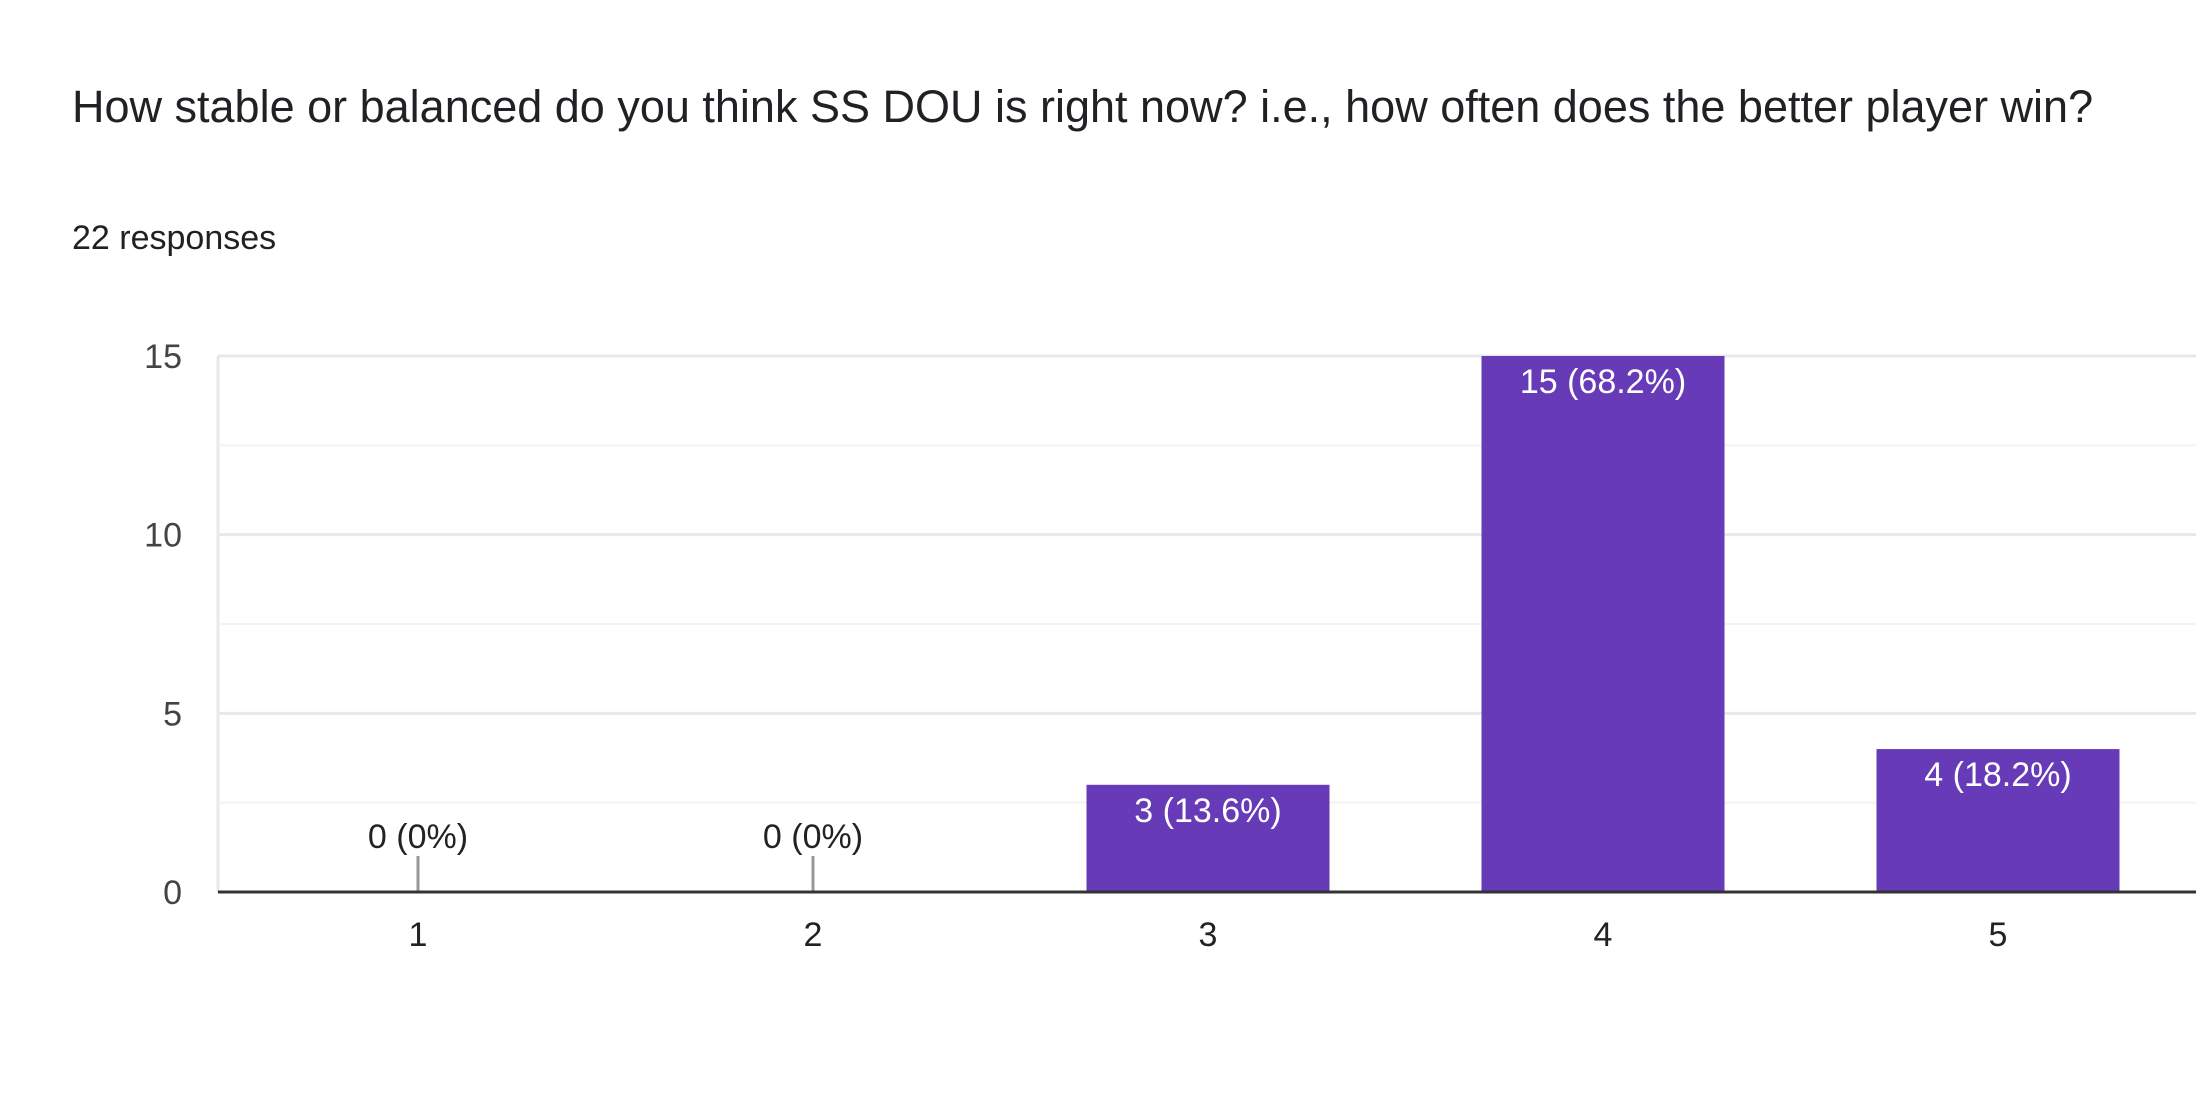 The height and width of the screenshot is (1116, 2196). What do you see at coordinates (1208, 935) in the screenshot?
I see `x-tick-label: 3` at bounding box center [1208, 935].